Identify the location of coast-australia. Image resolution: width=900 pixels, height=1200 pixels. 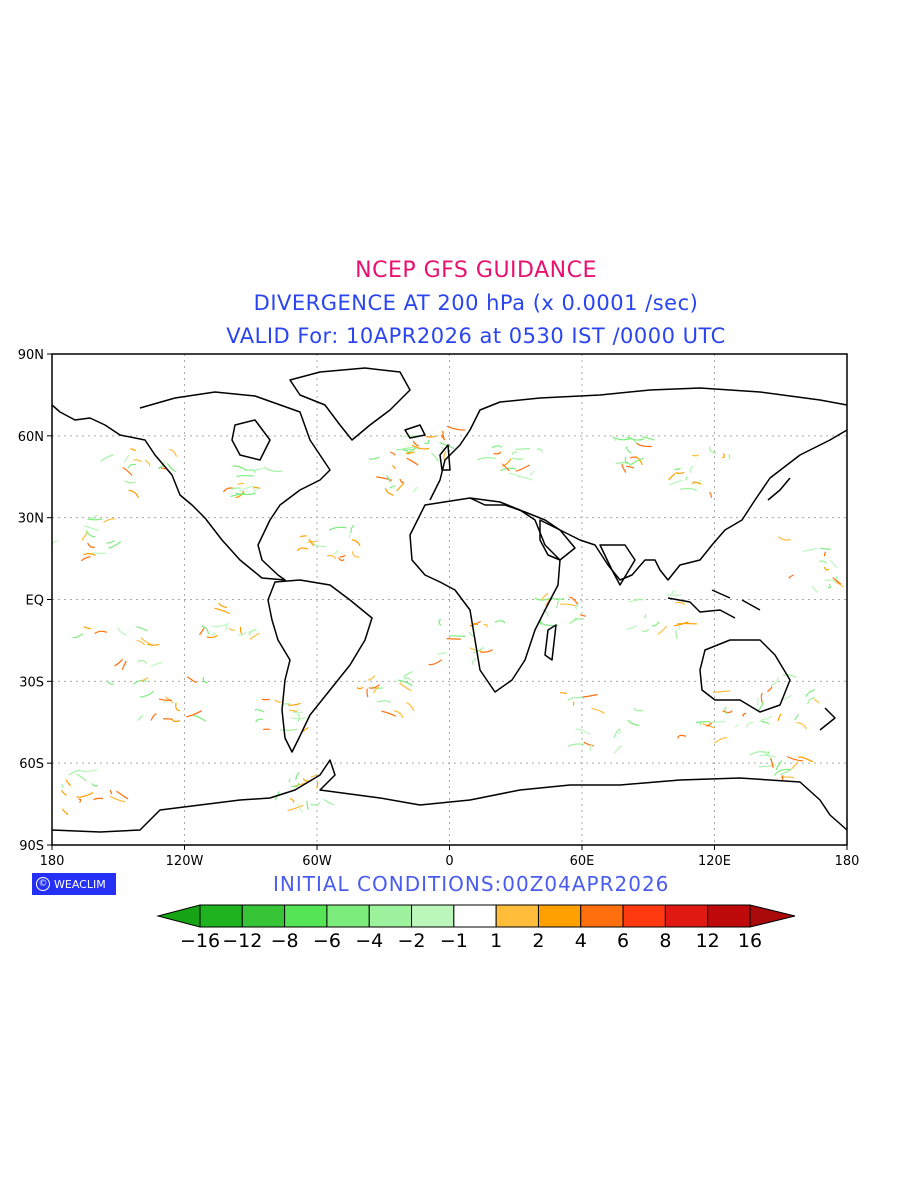
(745, 676).